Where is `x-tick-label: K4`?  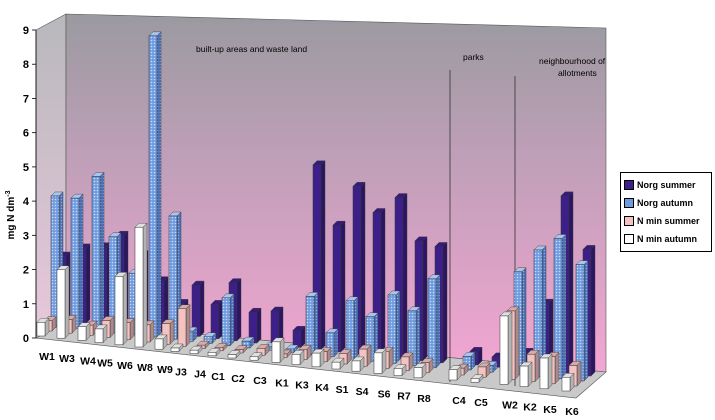 x-tick-label: K4 is located at coordinates (322, 388).